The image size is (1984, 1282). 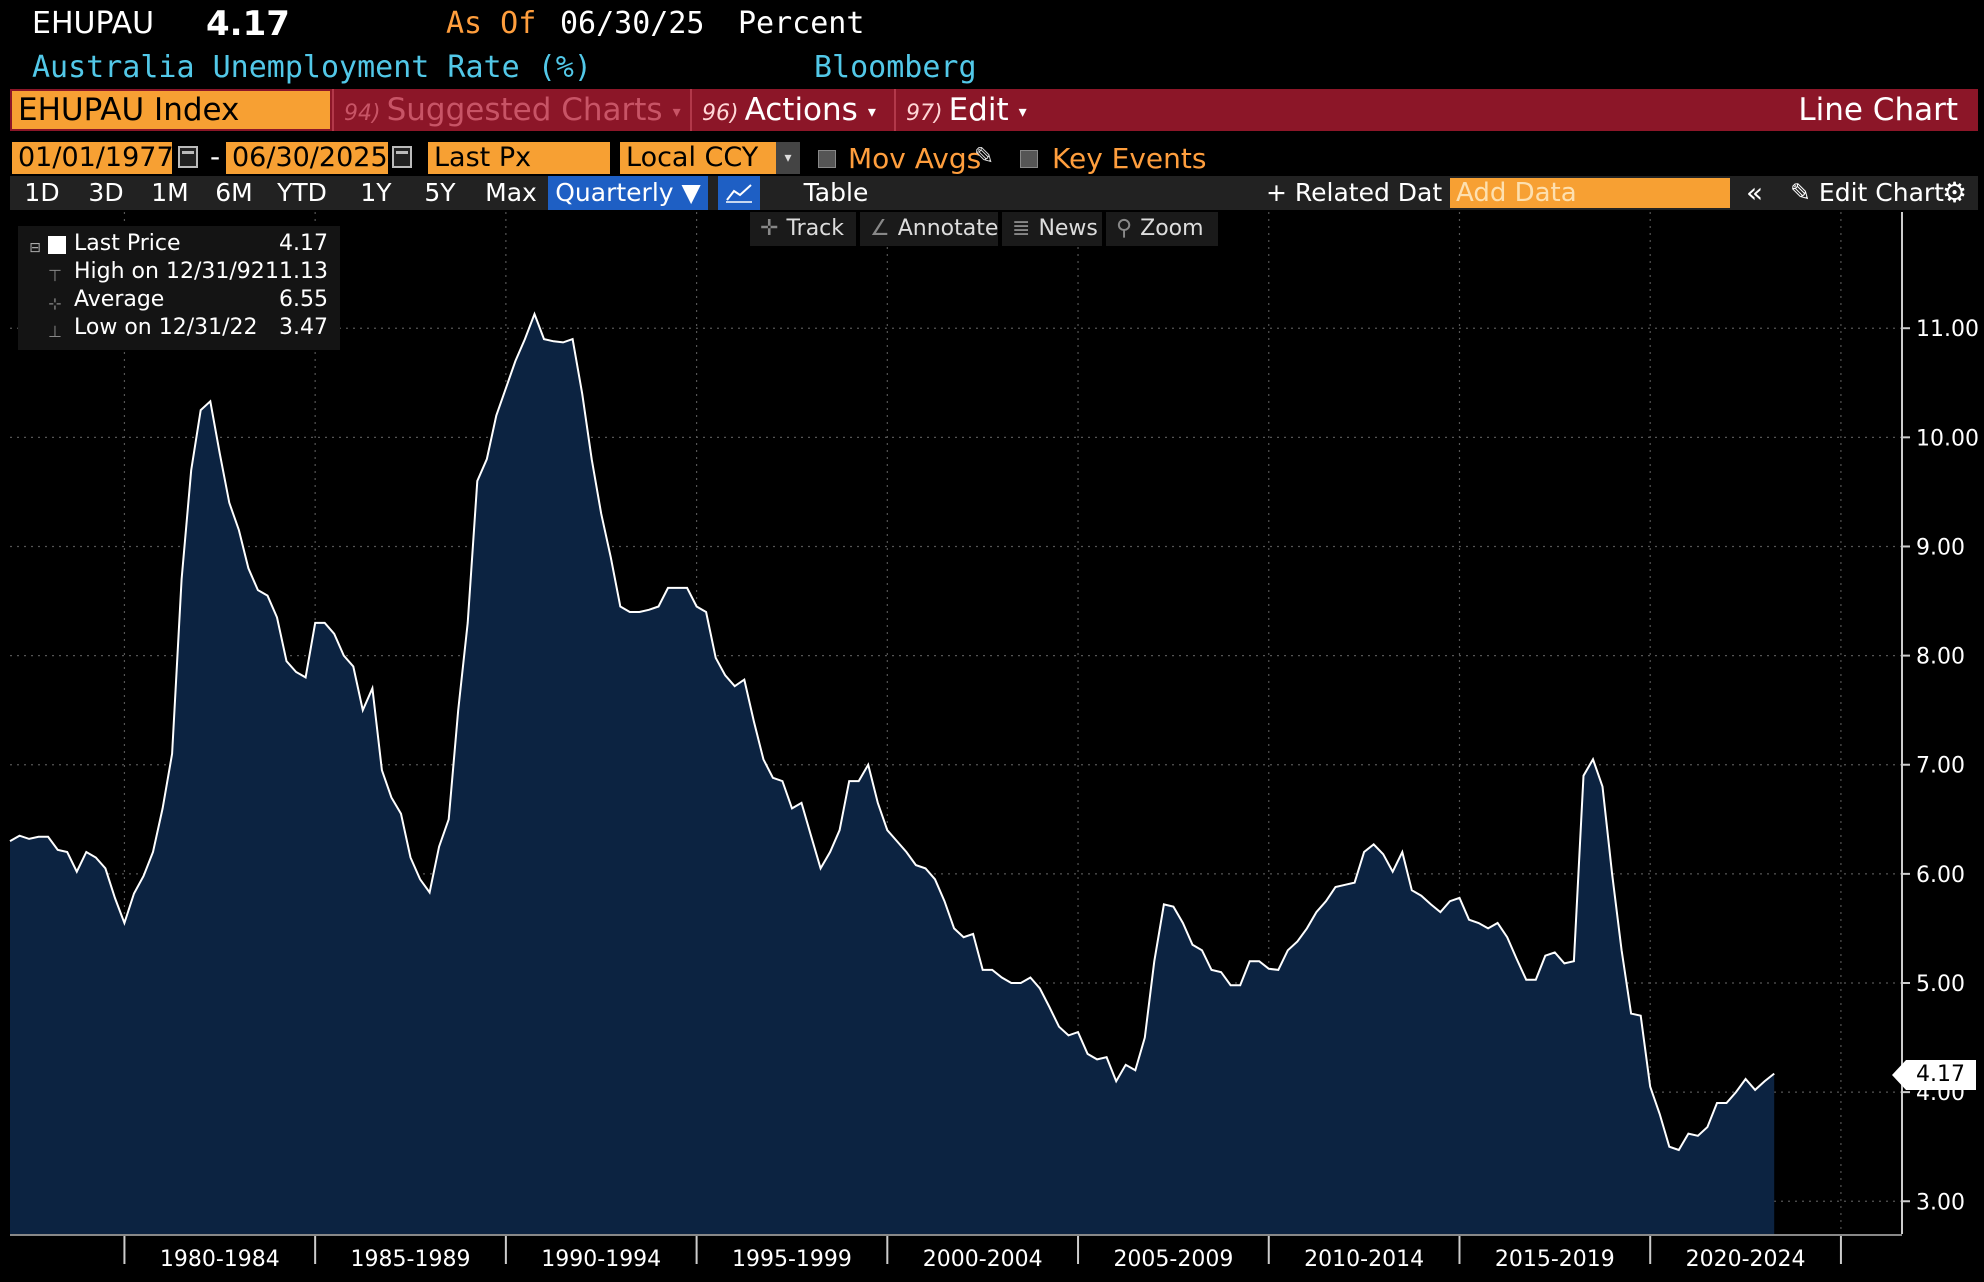 I want to click on add-data-input: Add Data, so click(x=1590, y=193).